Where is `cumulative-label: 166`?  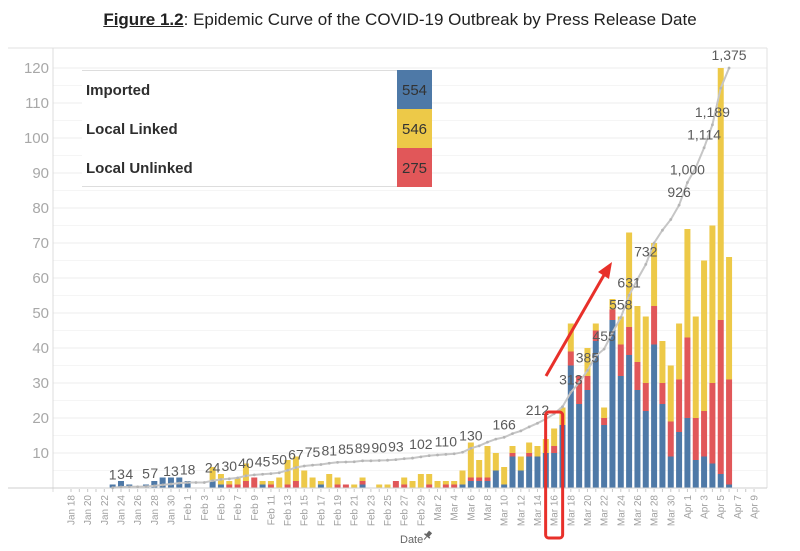
cumulative-label: 166 is located at coordinates (504, 424).